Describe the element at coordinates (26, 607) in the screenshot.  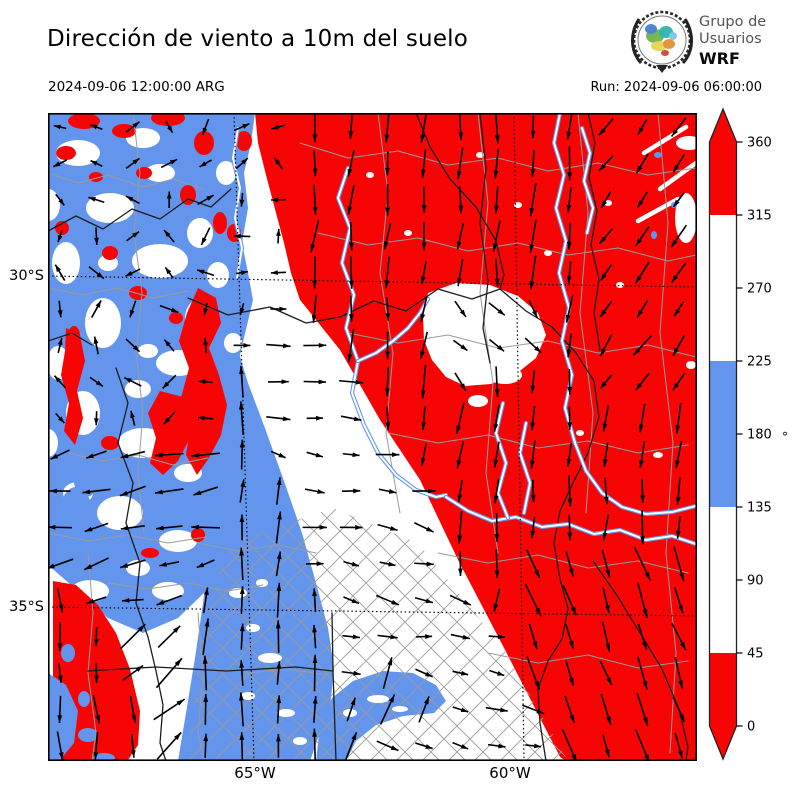
I see `y-tick-label-35s: 35°S` at that location.